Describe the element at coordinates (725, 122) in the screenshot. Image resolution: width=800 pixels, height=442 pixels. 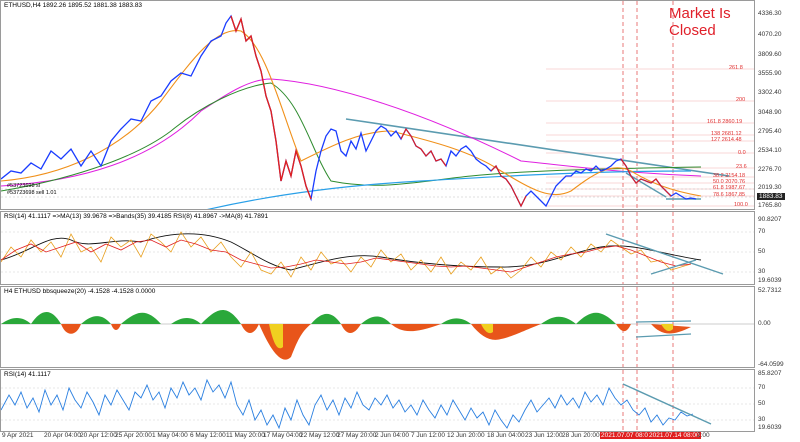
I see `fib-level: 161.8 2860.19` at that location.